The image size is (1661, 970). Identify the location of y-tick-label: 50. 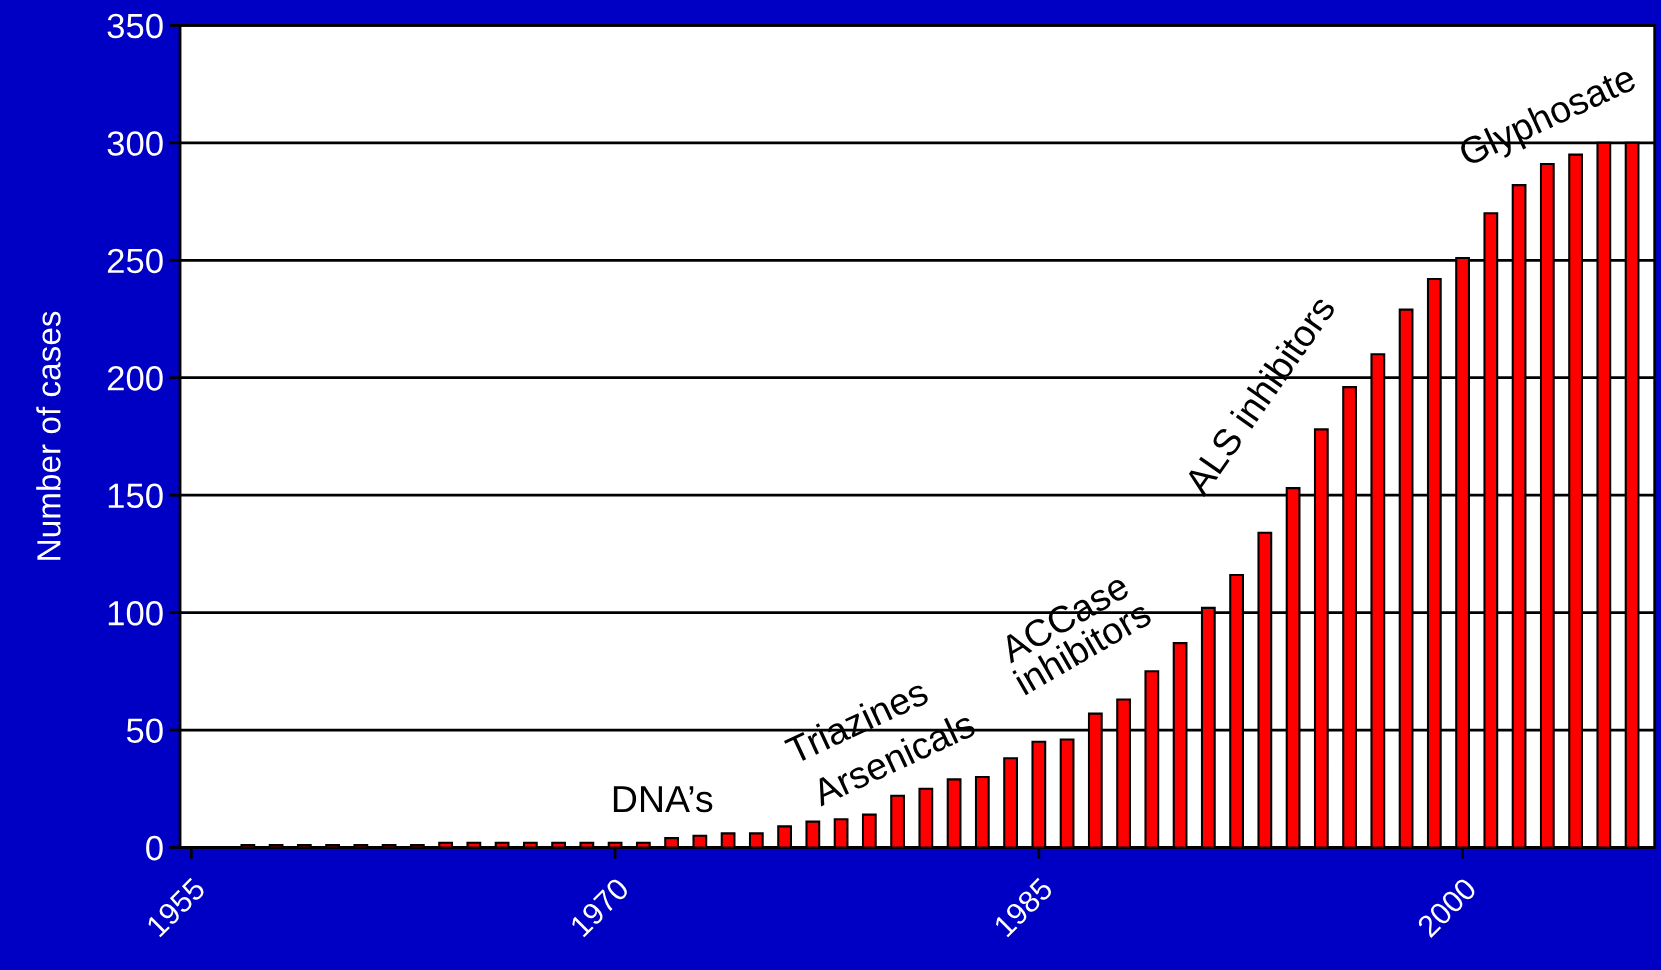
(144, 730).